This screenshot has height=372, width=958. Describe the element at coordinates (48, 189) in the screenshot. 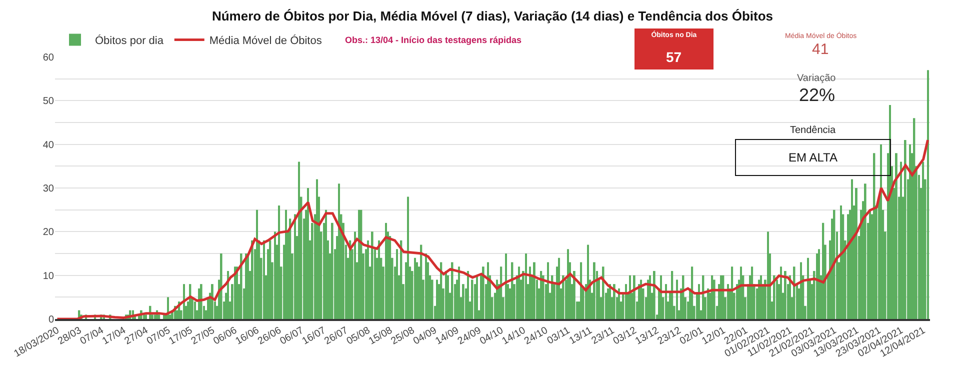

I see `y-tick-label: 30` at that location.